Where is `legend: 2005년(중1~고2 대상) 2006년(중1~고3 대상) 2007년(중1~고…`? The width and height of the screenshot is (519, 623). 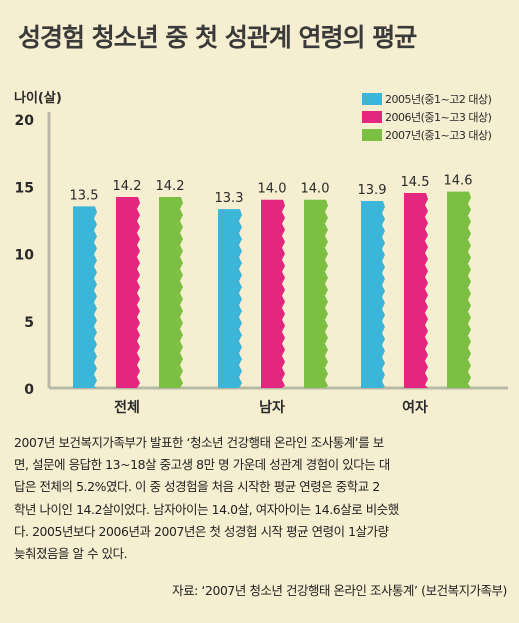
legend: 2005년(중1~고2 대상) 2006년(중1~고3 대상) 2007년(중1~고… is located at coordinates (427, 117).